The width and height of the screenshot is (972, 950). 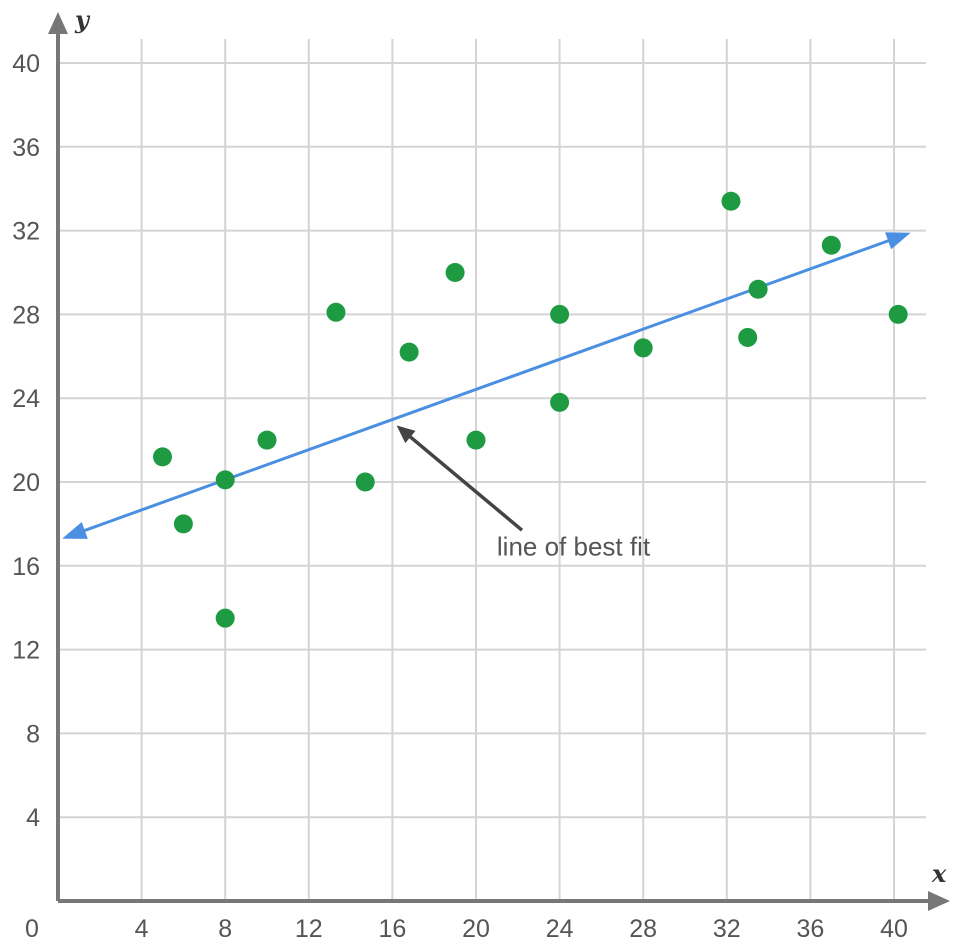 What do you see at coordinates (939, 901) in the screenshot?
I see `x-axis-arrowhead` at bounding box center [939, 901].